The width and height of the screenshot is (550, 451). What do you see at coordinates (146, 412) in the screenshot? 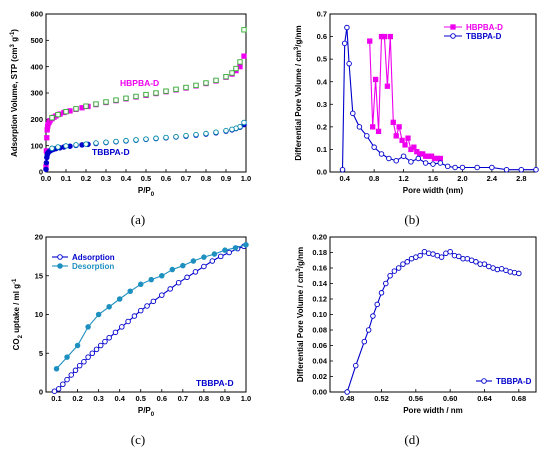
I see `x-axis-label: P/P0` at bounding box center [146, 412].